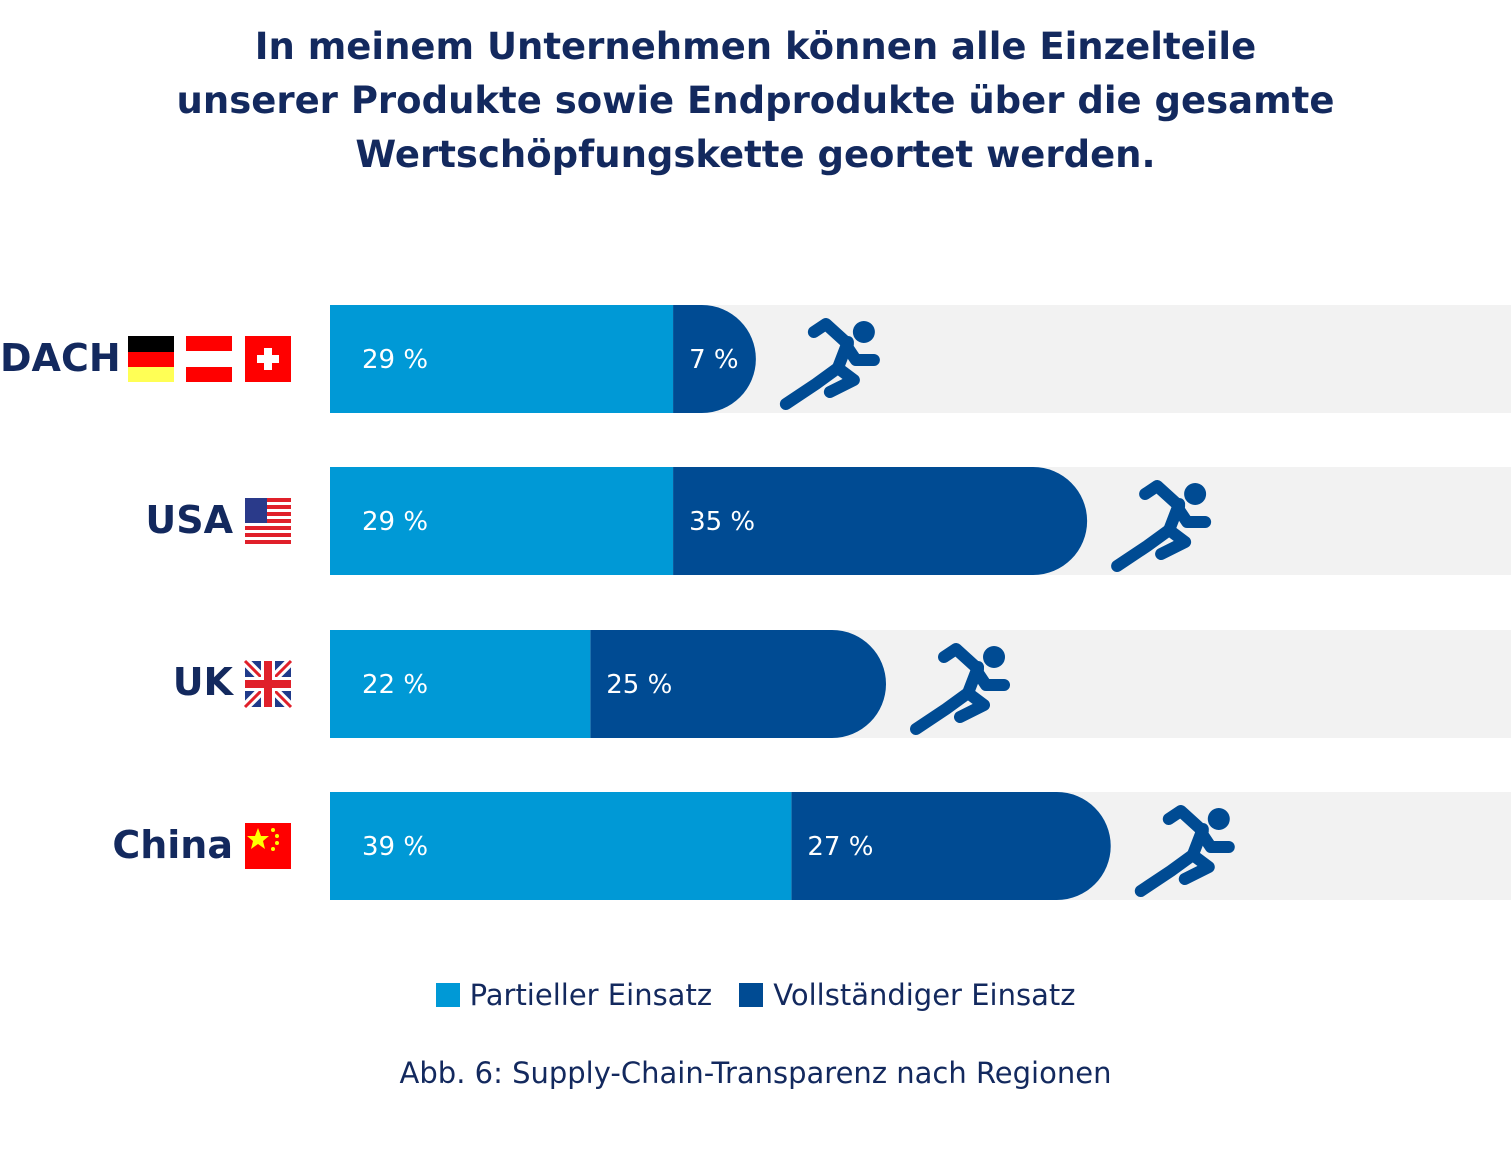 The height and width of the screenshot is (1155, 1511). Describe the element at coordinates (209, 359) in the screenshot. I see `austria-flag-icon` at that location.